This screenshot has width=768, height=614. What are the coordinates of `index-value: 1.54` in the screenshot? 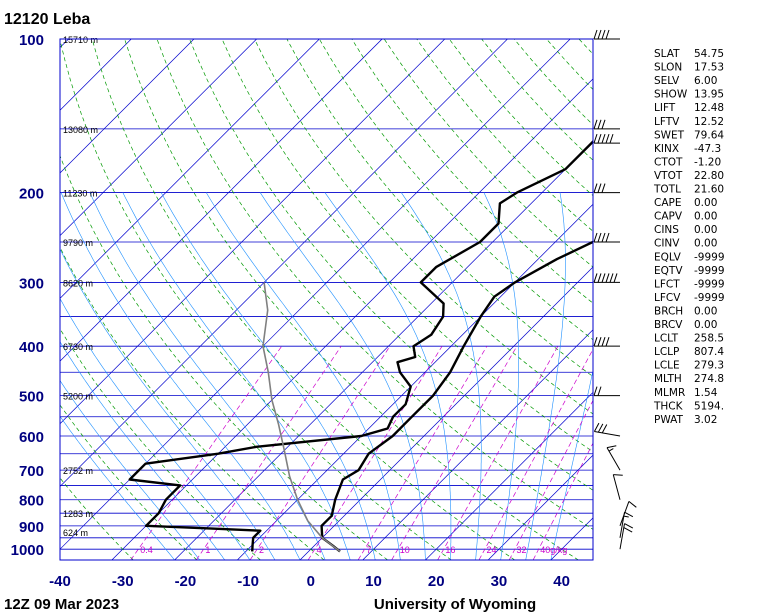 It's located at (706, 393).